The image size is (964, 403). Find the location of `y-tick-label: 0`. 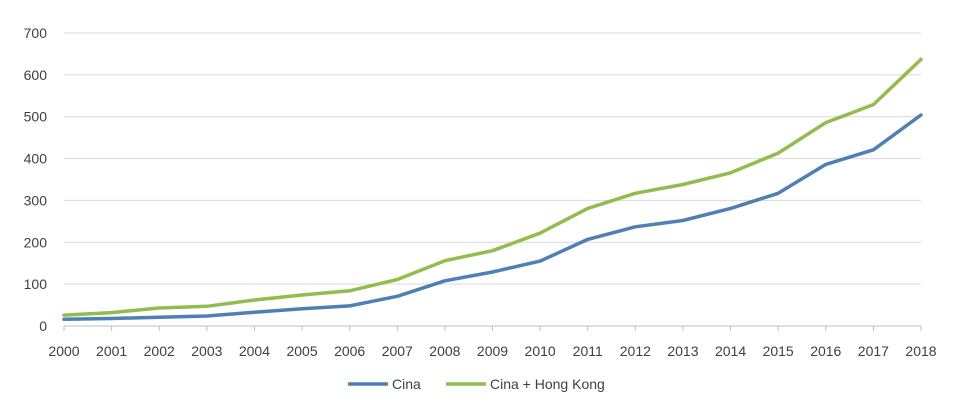

y-tick-label: 0 is located at coordinates (43, 326).